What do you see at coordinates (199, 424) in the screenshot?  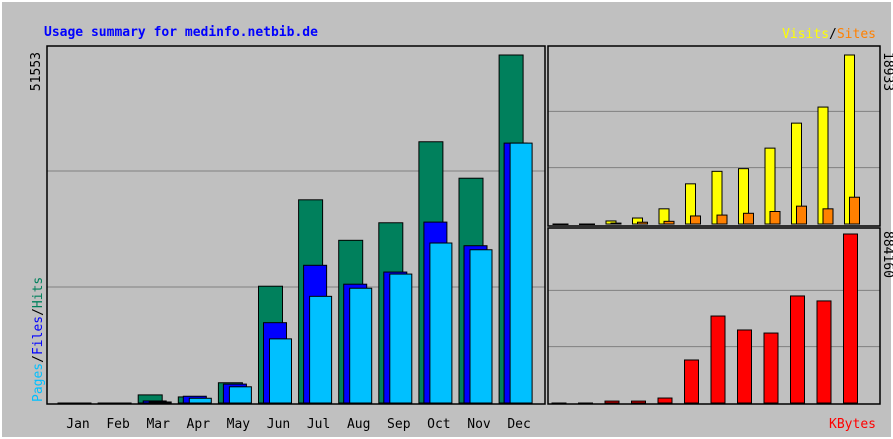 I see `x-tick-label: Apr` at bounding box center [199, 424].